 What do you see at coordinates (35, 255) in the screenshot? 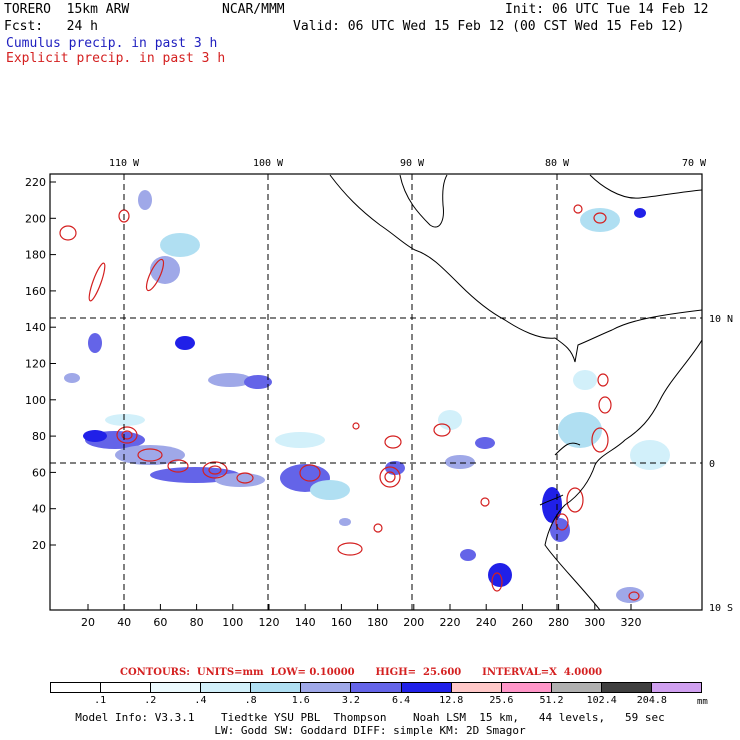
I see `y-tick-label: 180` at bounding box center [35, 255].